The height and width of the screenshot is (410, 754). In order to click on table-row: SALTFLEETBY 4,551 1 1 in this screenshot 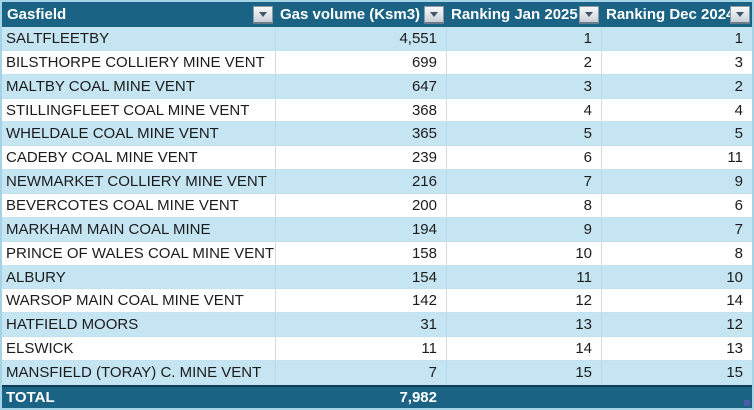, I will do `click(377, 39)`.